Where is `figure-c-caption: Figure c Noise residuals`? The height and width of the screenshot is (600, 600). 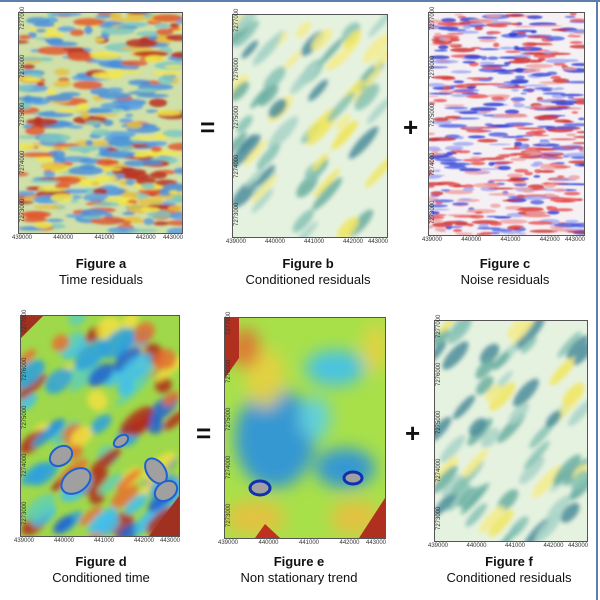
figure-c-caption: Figure c Noise residuals is located at coordinates (505, 272).